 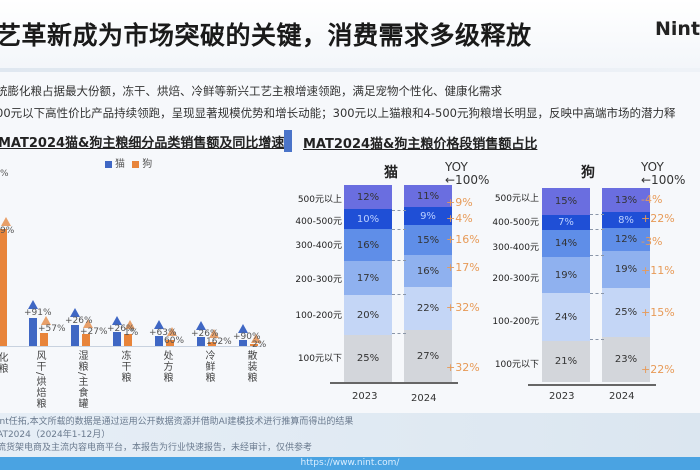 I want to click on dog-row-label-0: 500元以上, so click(x=516, y=199).